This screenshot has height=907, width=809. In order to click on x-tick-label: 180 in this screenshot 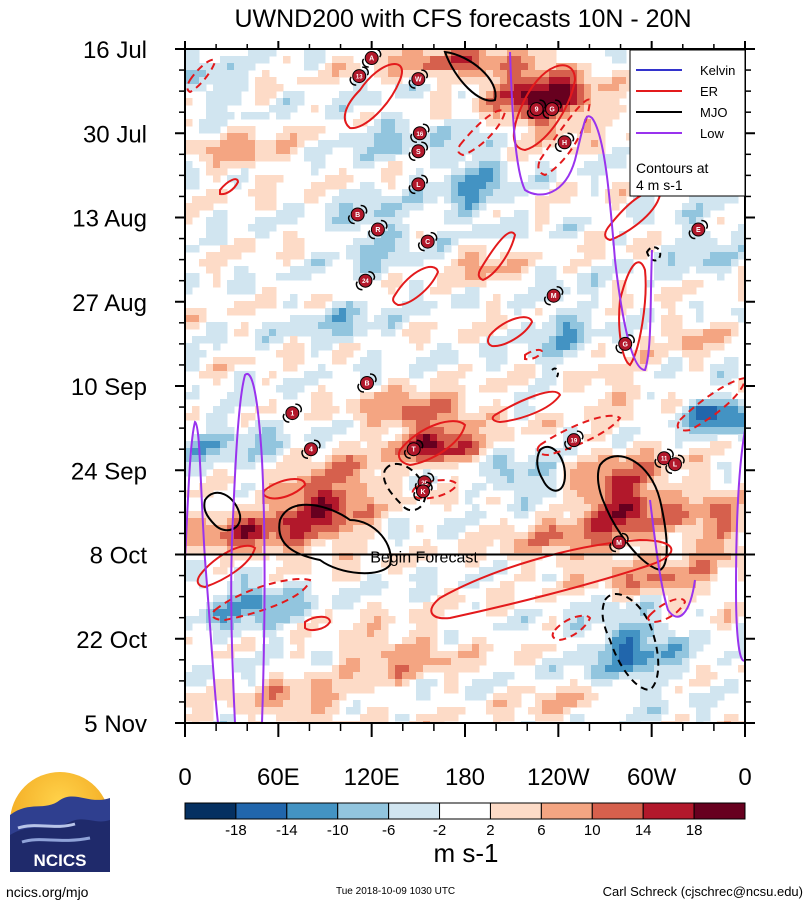, I will do `click(465, 777)`.